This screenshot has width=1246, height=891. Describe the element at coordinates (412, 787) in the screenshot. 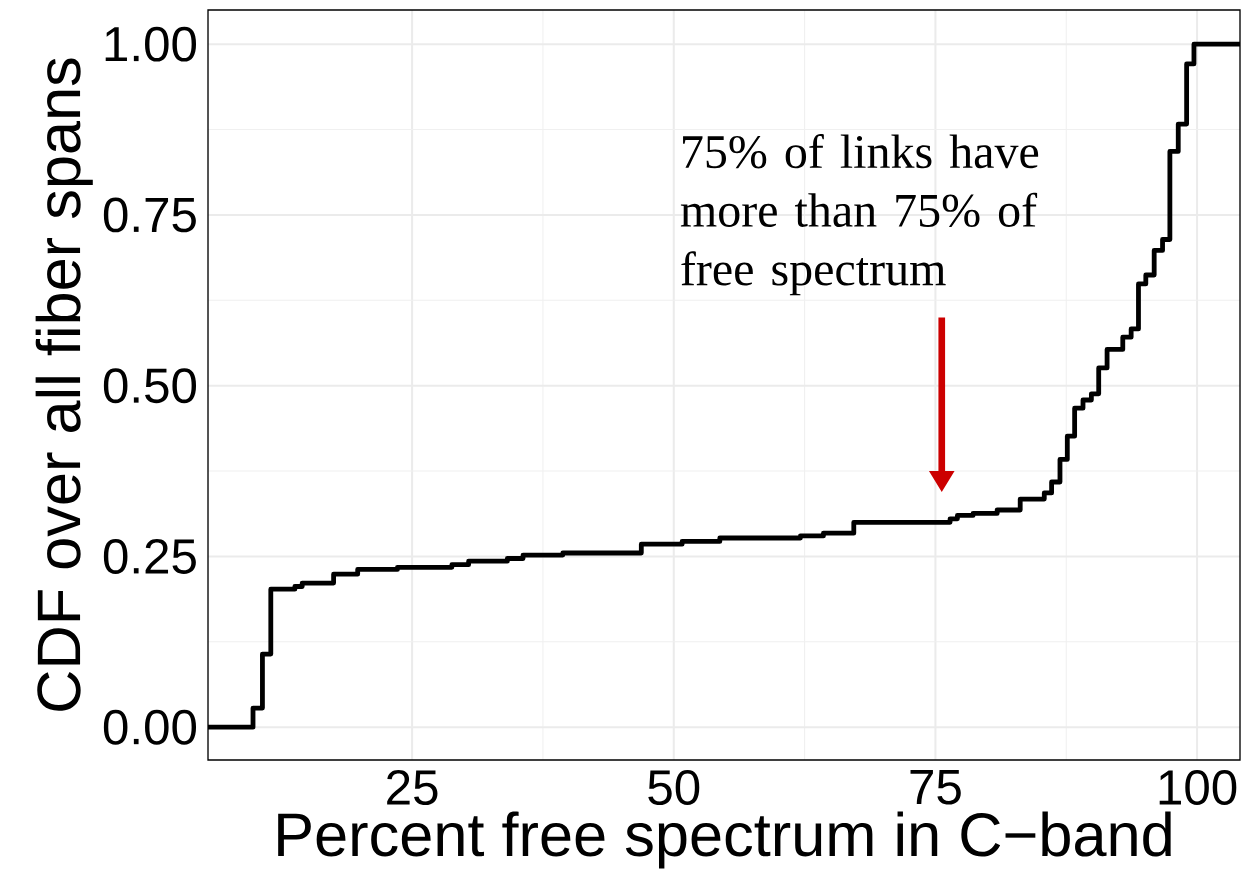

I see `x-tick-label: 25` at that location.